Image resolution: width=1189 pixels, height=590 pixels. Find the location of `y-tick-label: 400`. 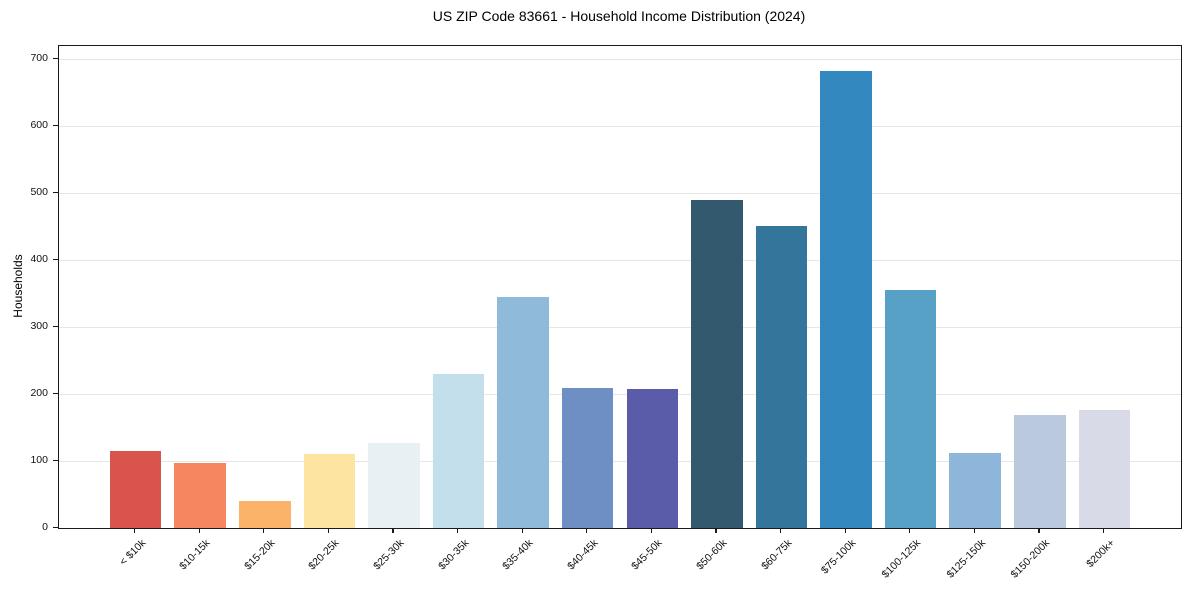

y-tick-label: 400 is located at coordinates (39, 258).